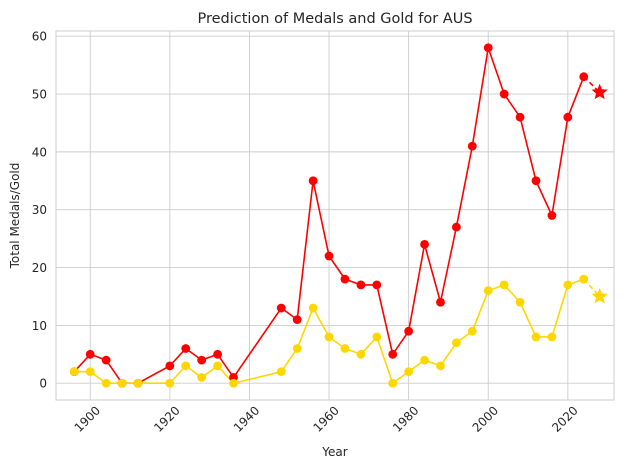 The image size is (630, 470). What do you see at coordinates (39, 152) in the screenshot?
I see `y-tick-label: 40` at bounding box center [39, 152].